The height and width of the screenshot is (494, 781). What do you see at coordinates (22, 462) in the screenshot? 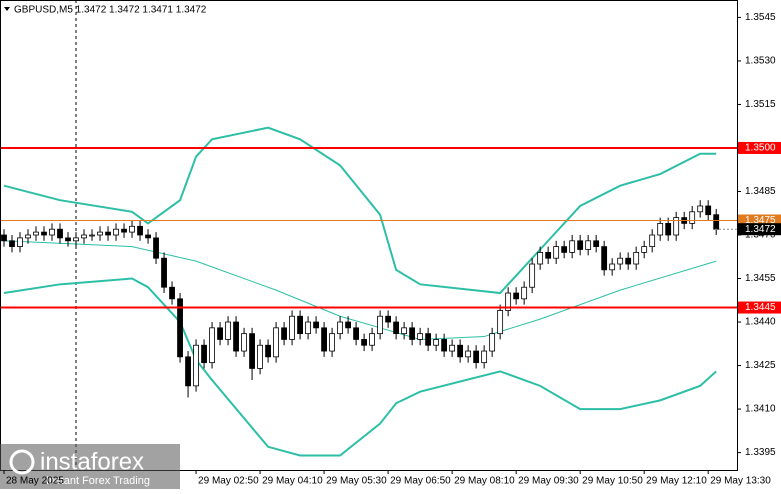
I see `watermark-logo` at bounding box center [22, 462].